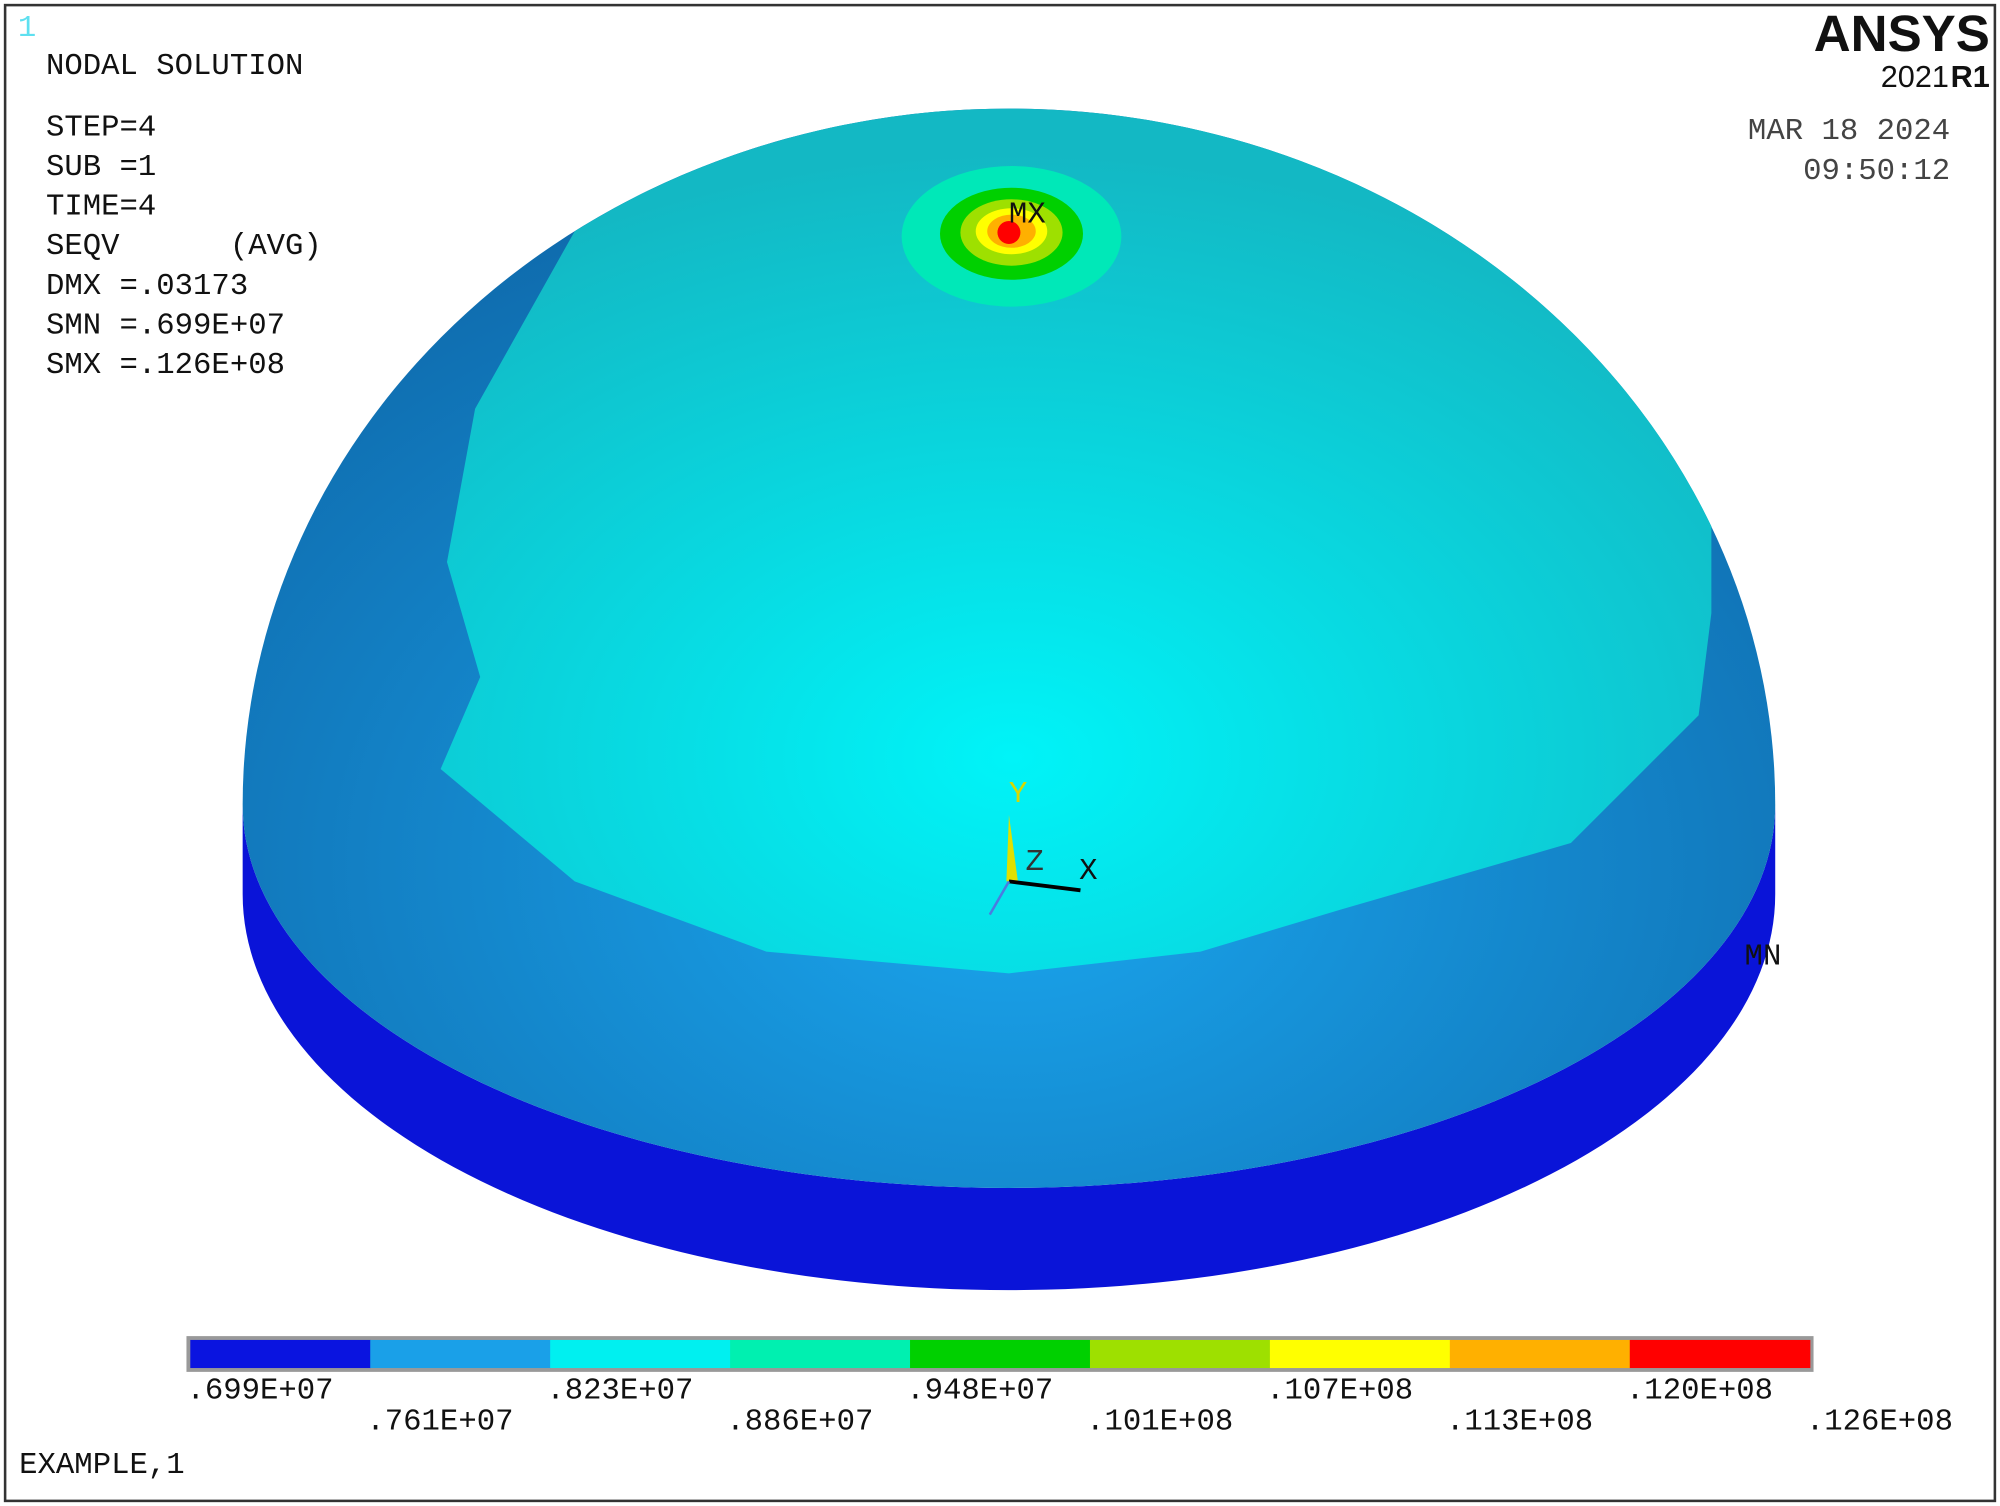 The height and width of the screenshot is (1506, 2000). What do you see at coordinates (101, 127) in the screenshot?
I see `header-line: STEP=4` at bounding box center [101, 127].